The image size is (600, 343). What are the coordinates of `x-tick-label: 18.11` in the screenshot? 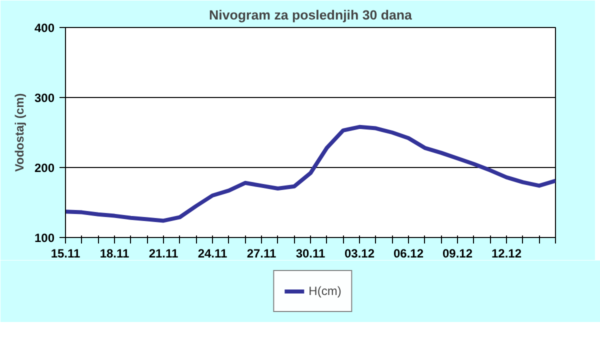 It's located at (115, 253).